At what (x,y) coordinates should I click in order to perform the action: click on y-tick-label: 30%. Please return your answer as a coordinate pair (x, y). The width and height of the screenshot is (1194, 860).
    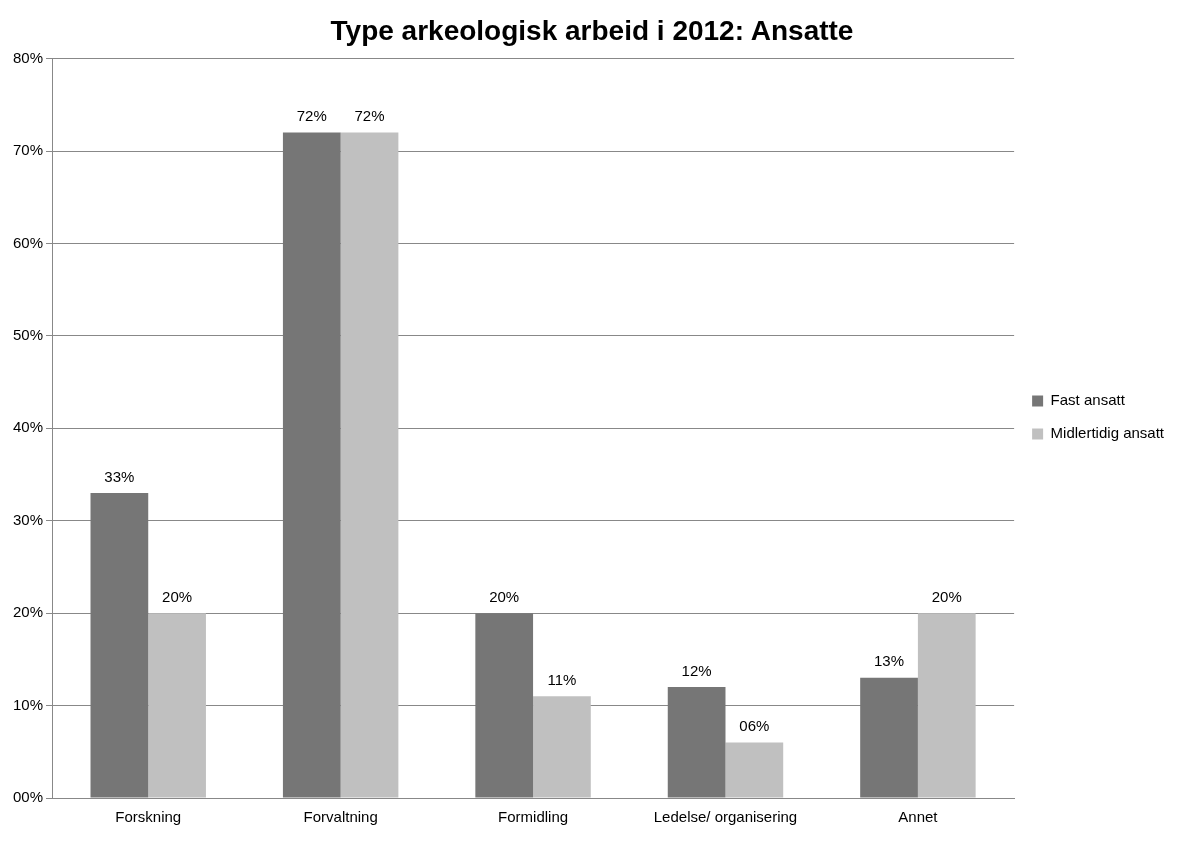
    Looking at the image, I should click on (28, 519).